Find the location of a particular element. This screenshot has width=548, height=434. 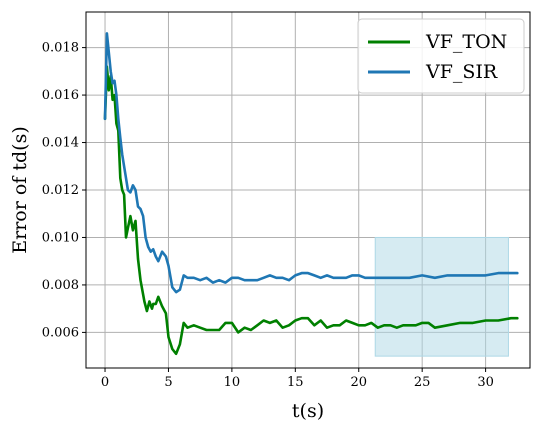

y-tick-label: 0.016 is located at coordinates (60, 95).